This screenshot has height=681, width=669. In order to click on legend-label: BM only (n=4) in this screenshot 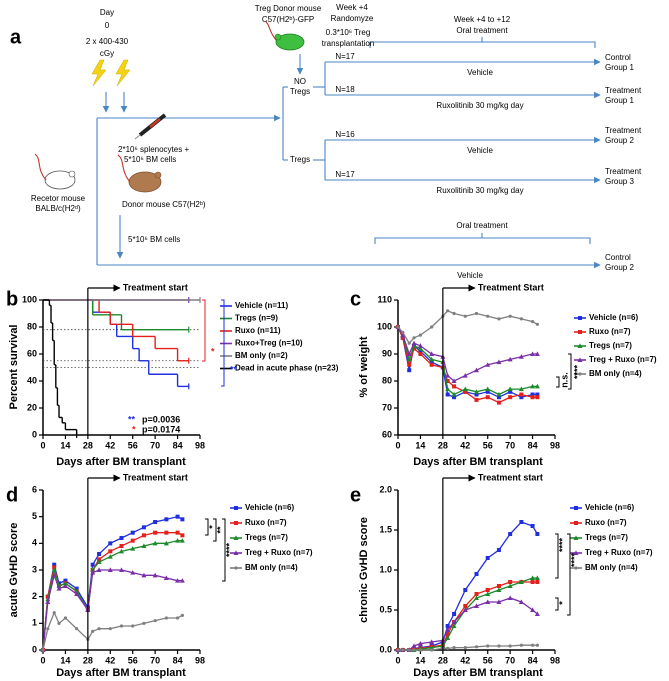, I will do `click(611, 567)`.